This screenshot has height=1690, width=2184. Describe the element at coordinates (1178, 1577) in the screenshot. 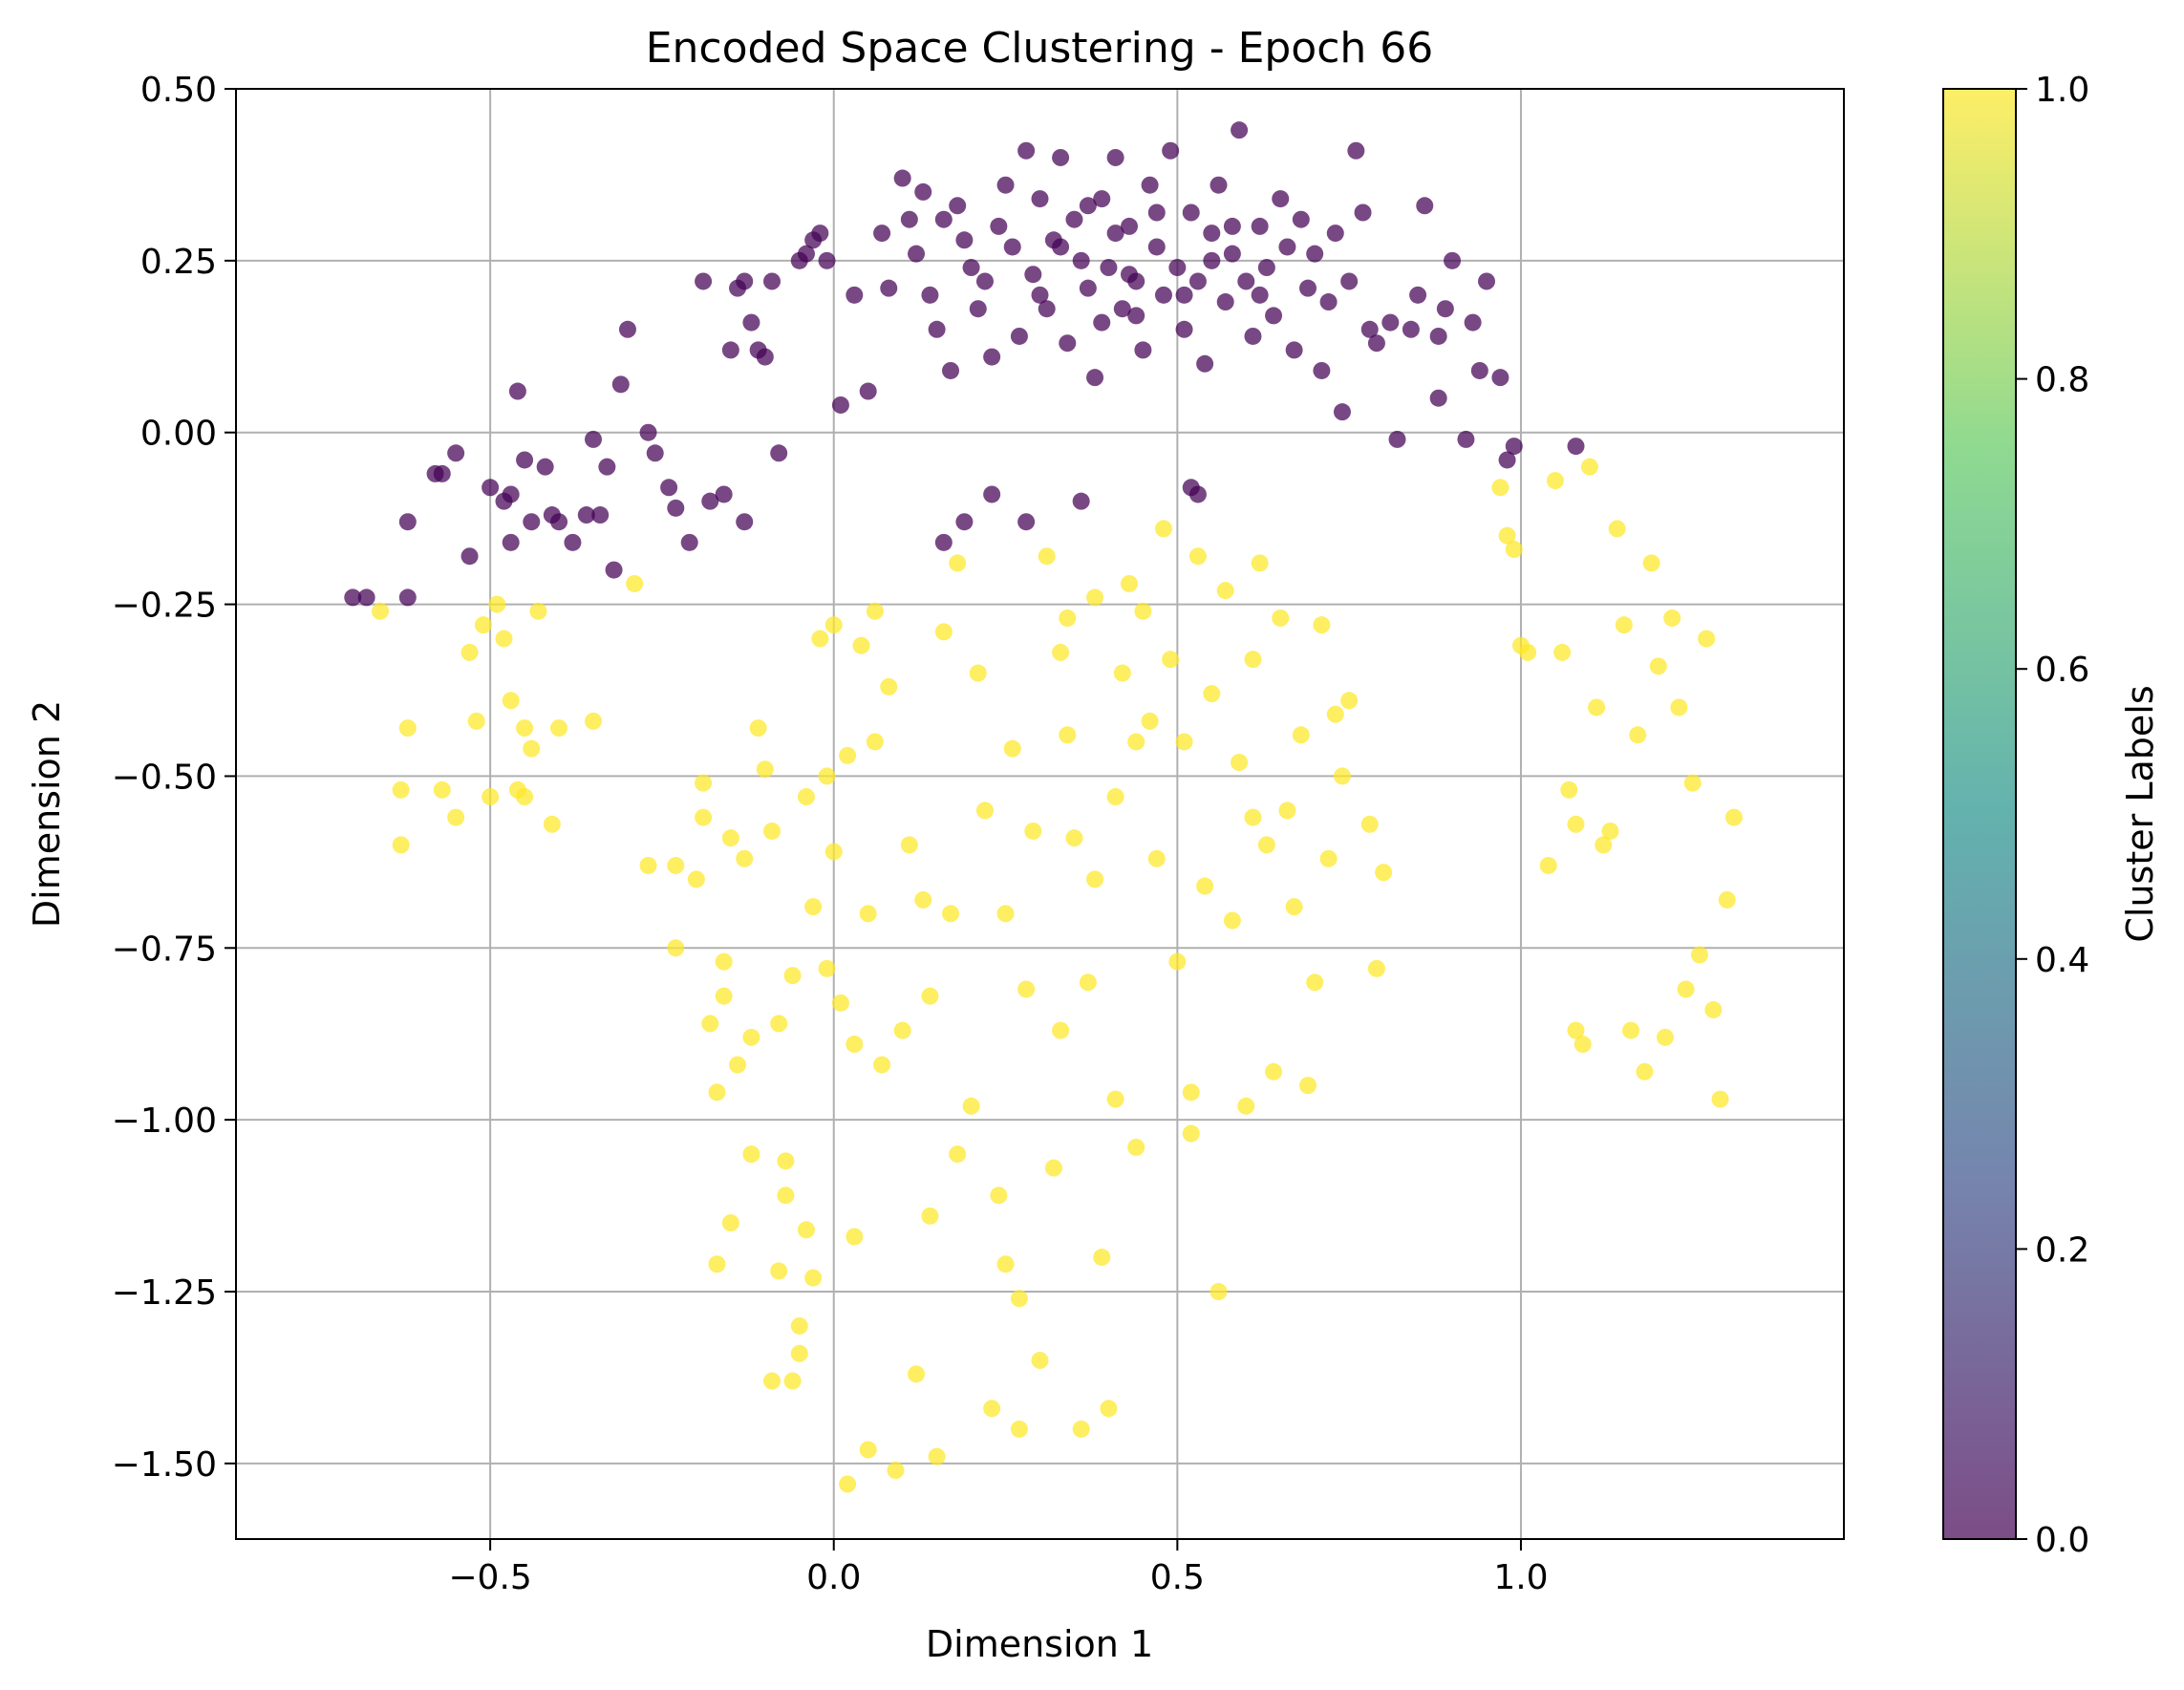

I see `x-tick-label: 0.5` at that location.